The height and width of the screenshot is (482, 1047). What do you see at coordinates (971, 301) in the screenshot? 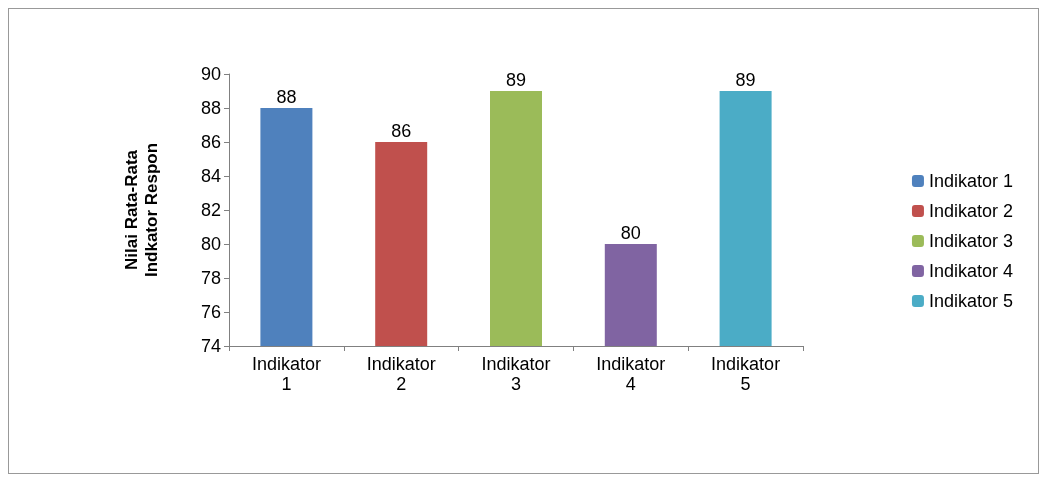
I see `legend-label: Indikator 5` at bounding box center [971, 301].